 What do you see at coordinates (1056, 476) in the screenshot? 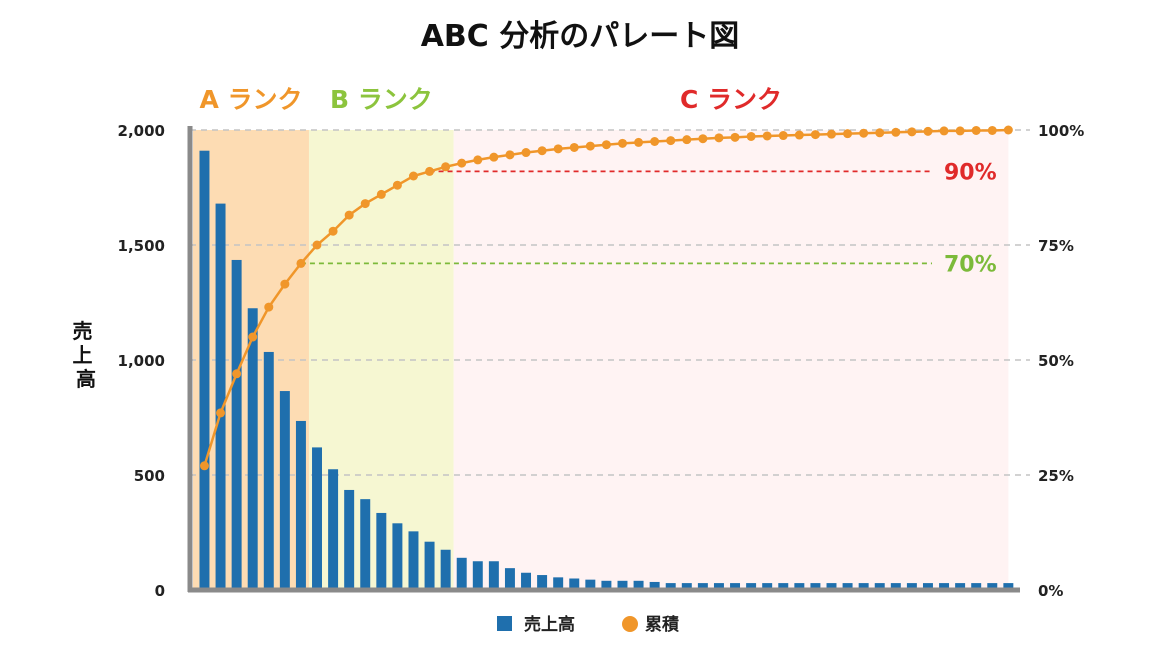
I see `right-tick-label: 25%` at bounding box center [1056, 476].